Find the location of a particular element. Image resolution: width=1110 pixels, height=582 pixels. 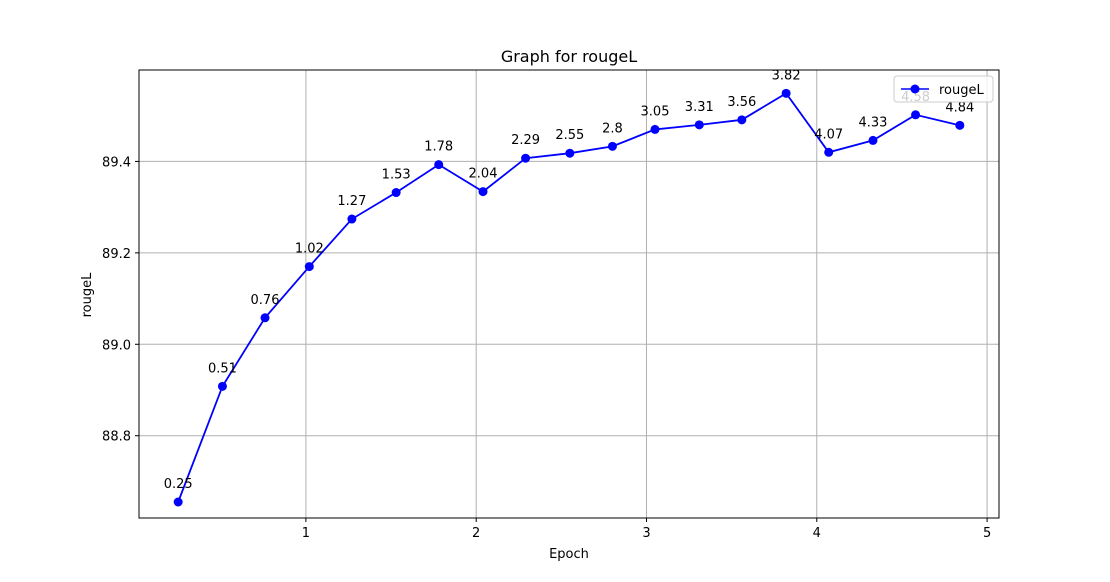

legend-label: rougeL is located at coordinates (962, 90).